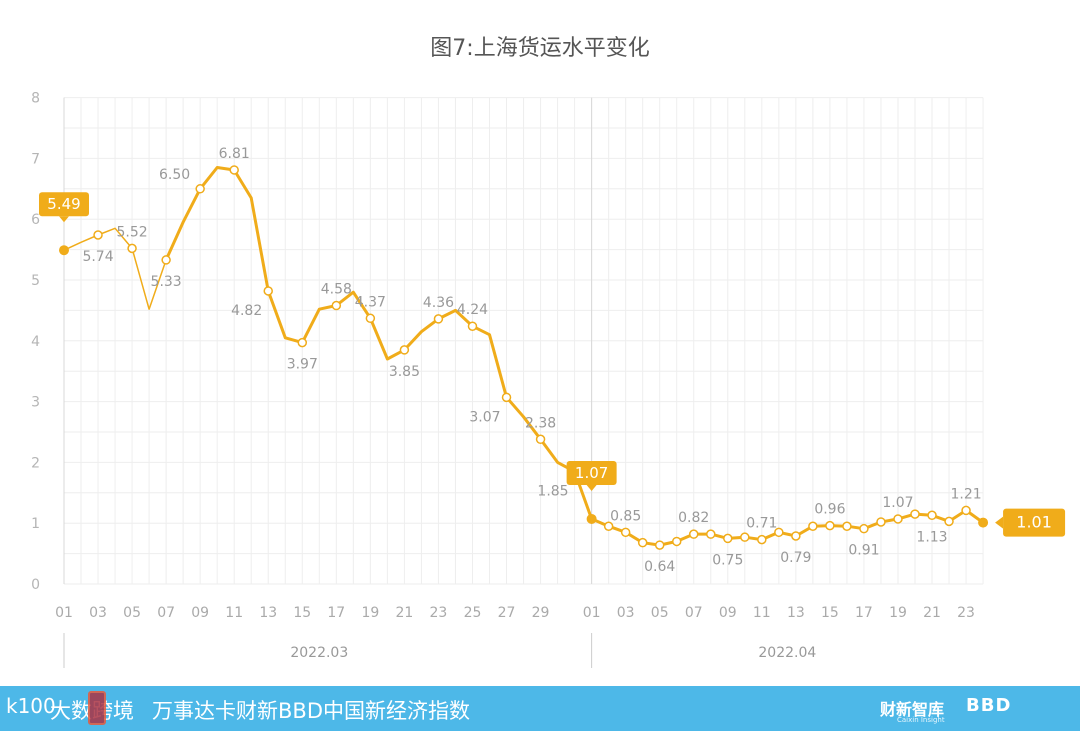 This screenshot has height=731, width=1080. I want to click on phone-icon, so click(97, 708).